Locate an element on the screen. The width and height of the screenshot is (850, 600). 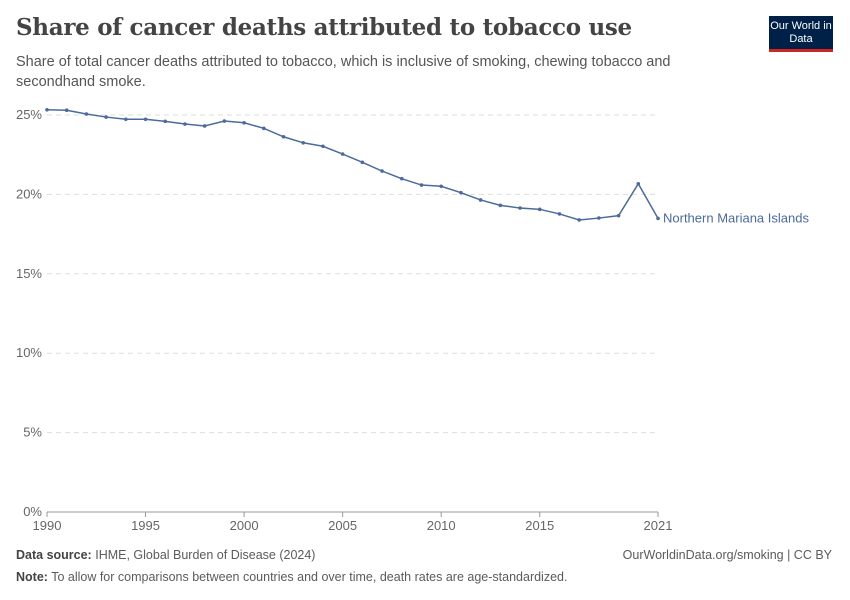
x-tick-label: 1995 is located at coordinates (145, 525).